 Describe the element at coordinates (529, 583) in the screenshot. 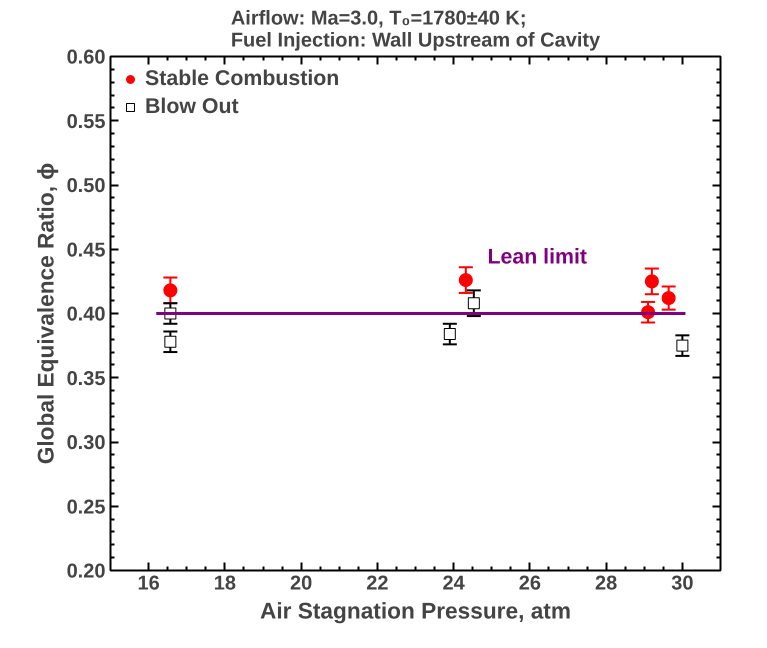

I see `x-tick-label: 26` at that location.